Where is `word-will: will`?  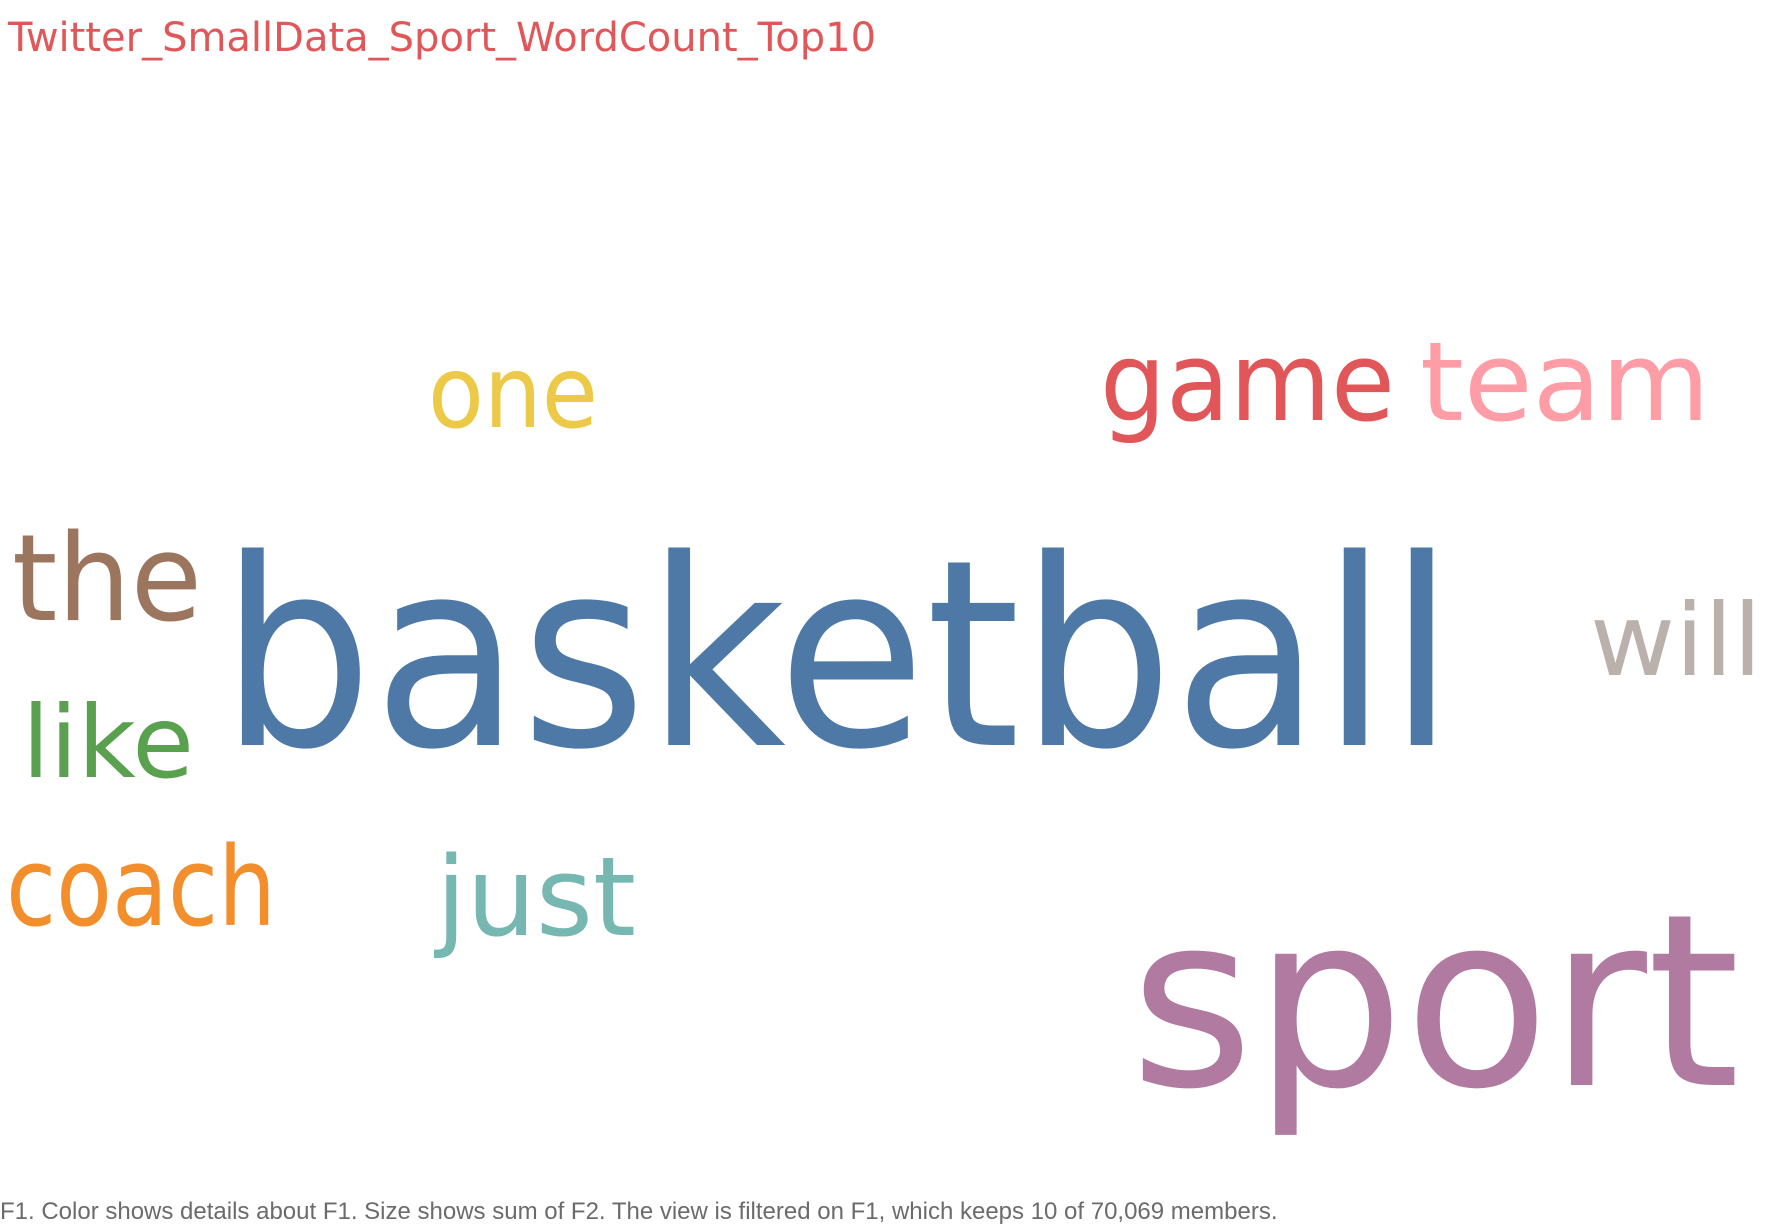
word-will: will is located at coordinates (1676, 640).